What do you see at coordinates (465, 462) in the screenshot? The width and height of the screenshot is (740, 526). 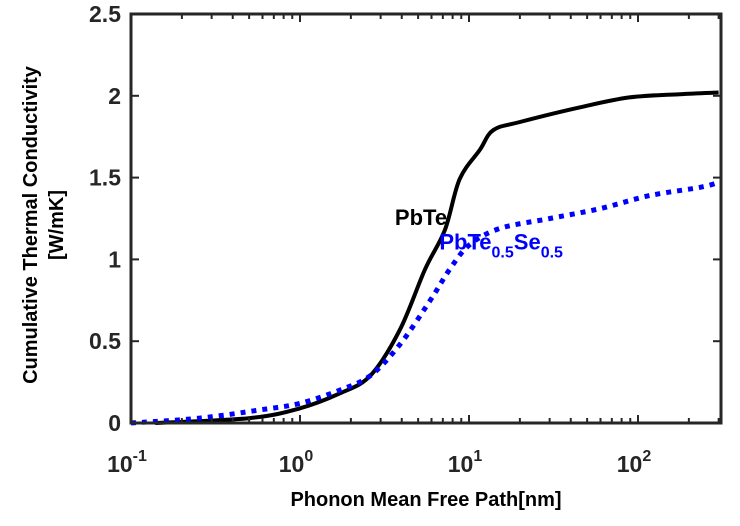 I see `x-tick-label: 10¹` at bounding box center [465, 462].